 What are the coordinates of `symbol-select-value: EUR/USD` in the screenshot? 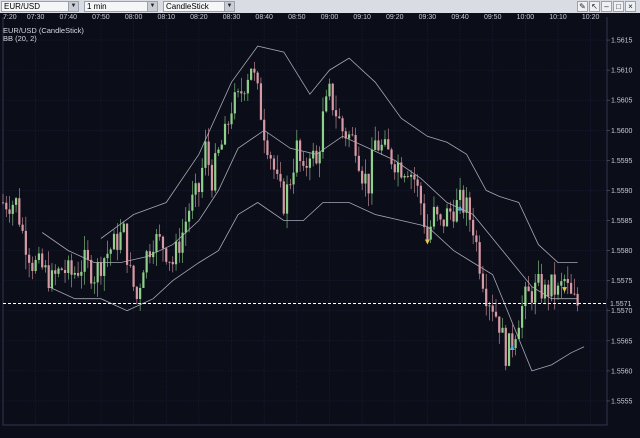 It's located at (22, 6).